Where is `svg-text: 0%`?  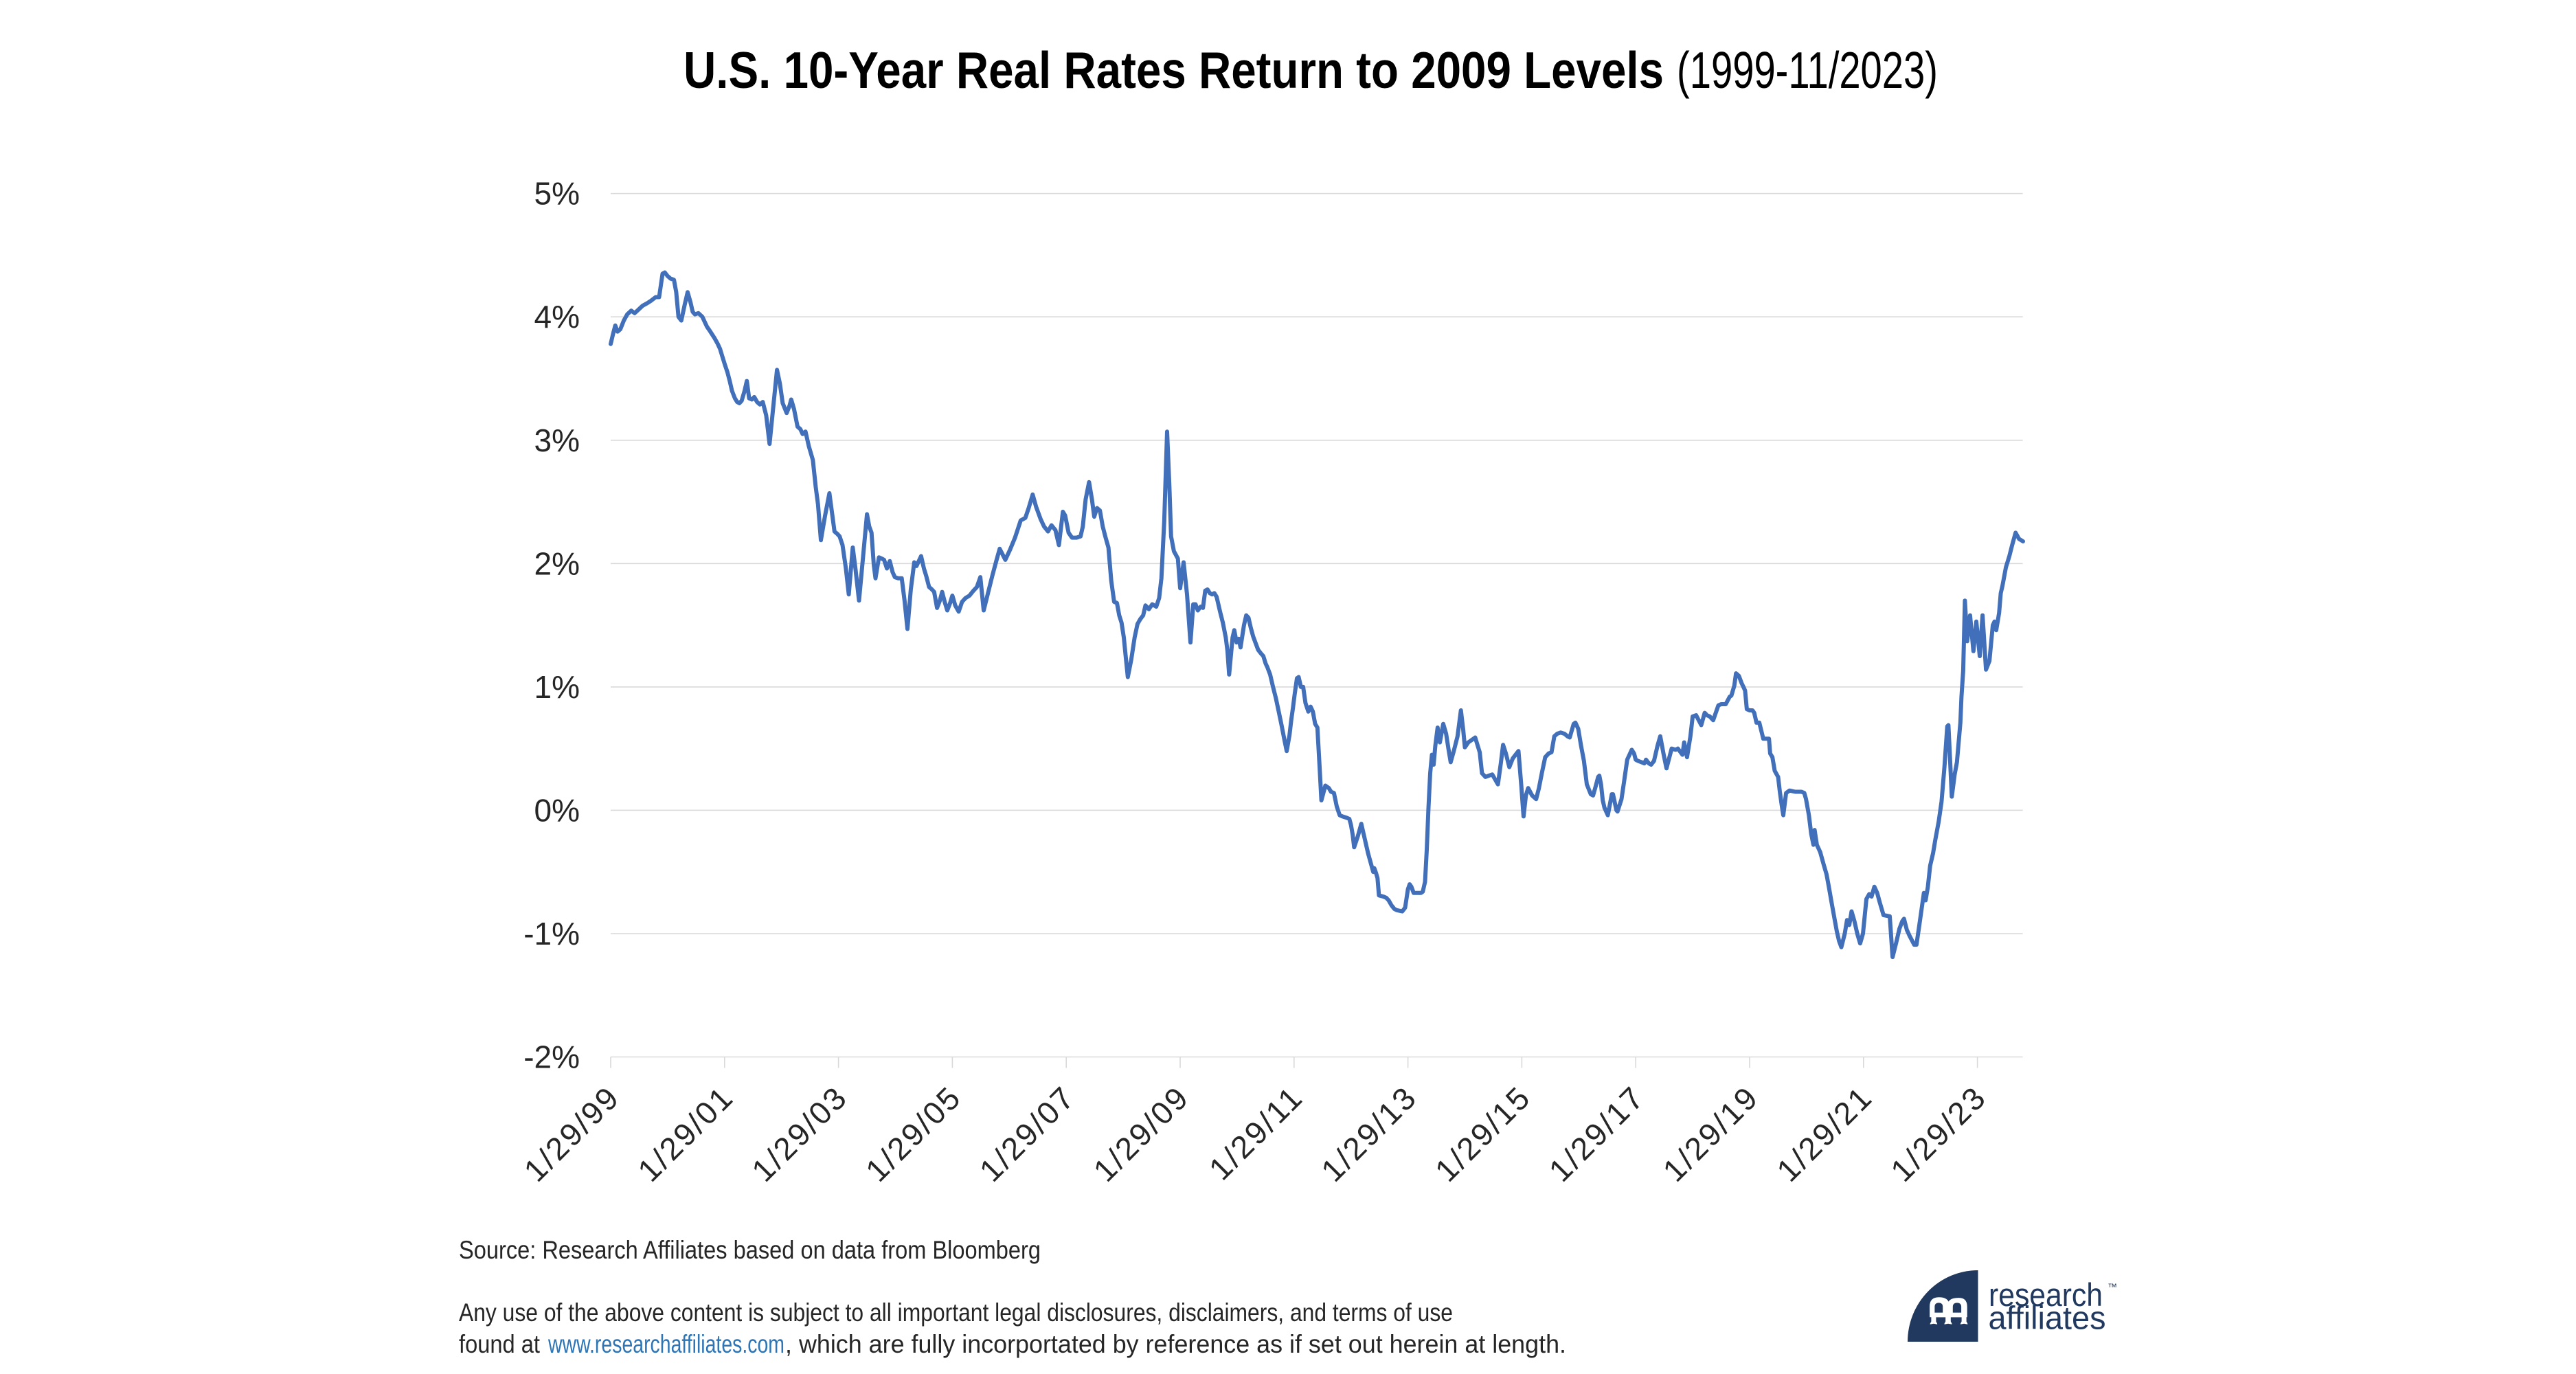
svg-text: 0% is located at coordinates (557, 810).